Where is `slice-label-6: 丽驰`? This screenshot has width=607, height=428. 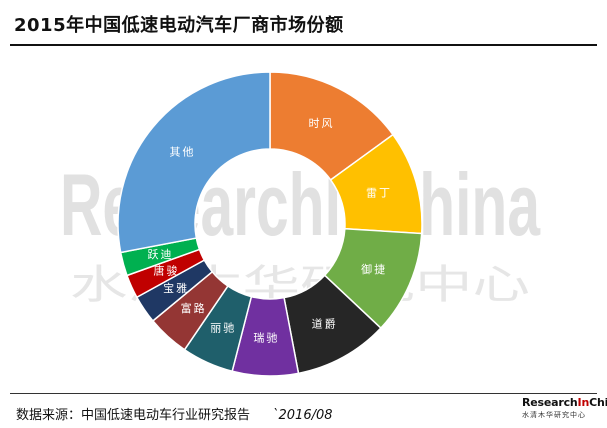 slice-label-6: 丽驰 is located at coordinates (223, 327).